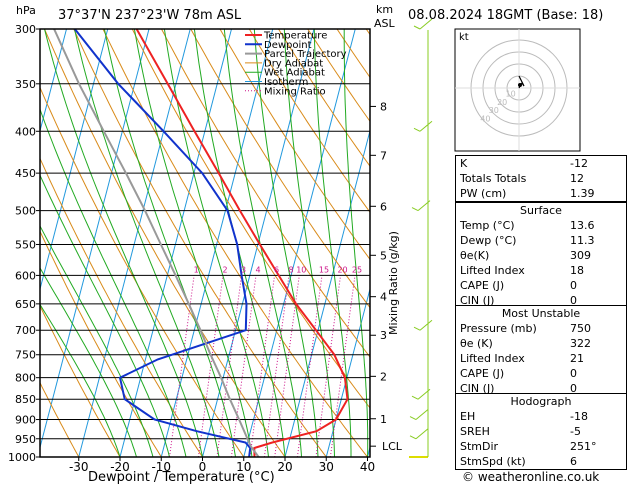  I want to click on mixing-ratio-label: 20, so click(342, 269).